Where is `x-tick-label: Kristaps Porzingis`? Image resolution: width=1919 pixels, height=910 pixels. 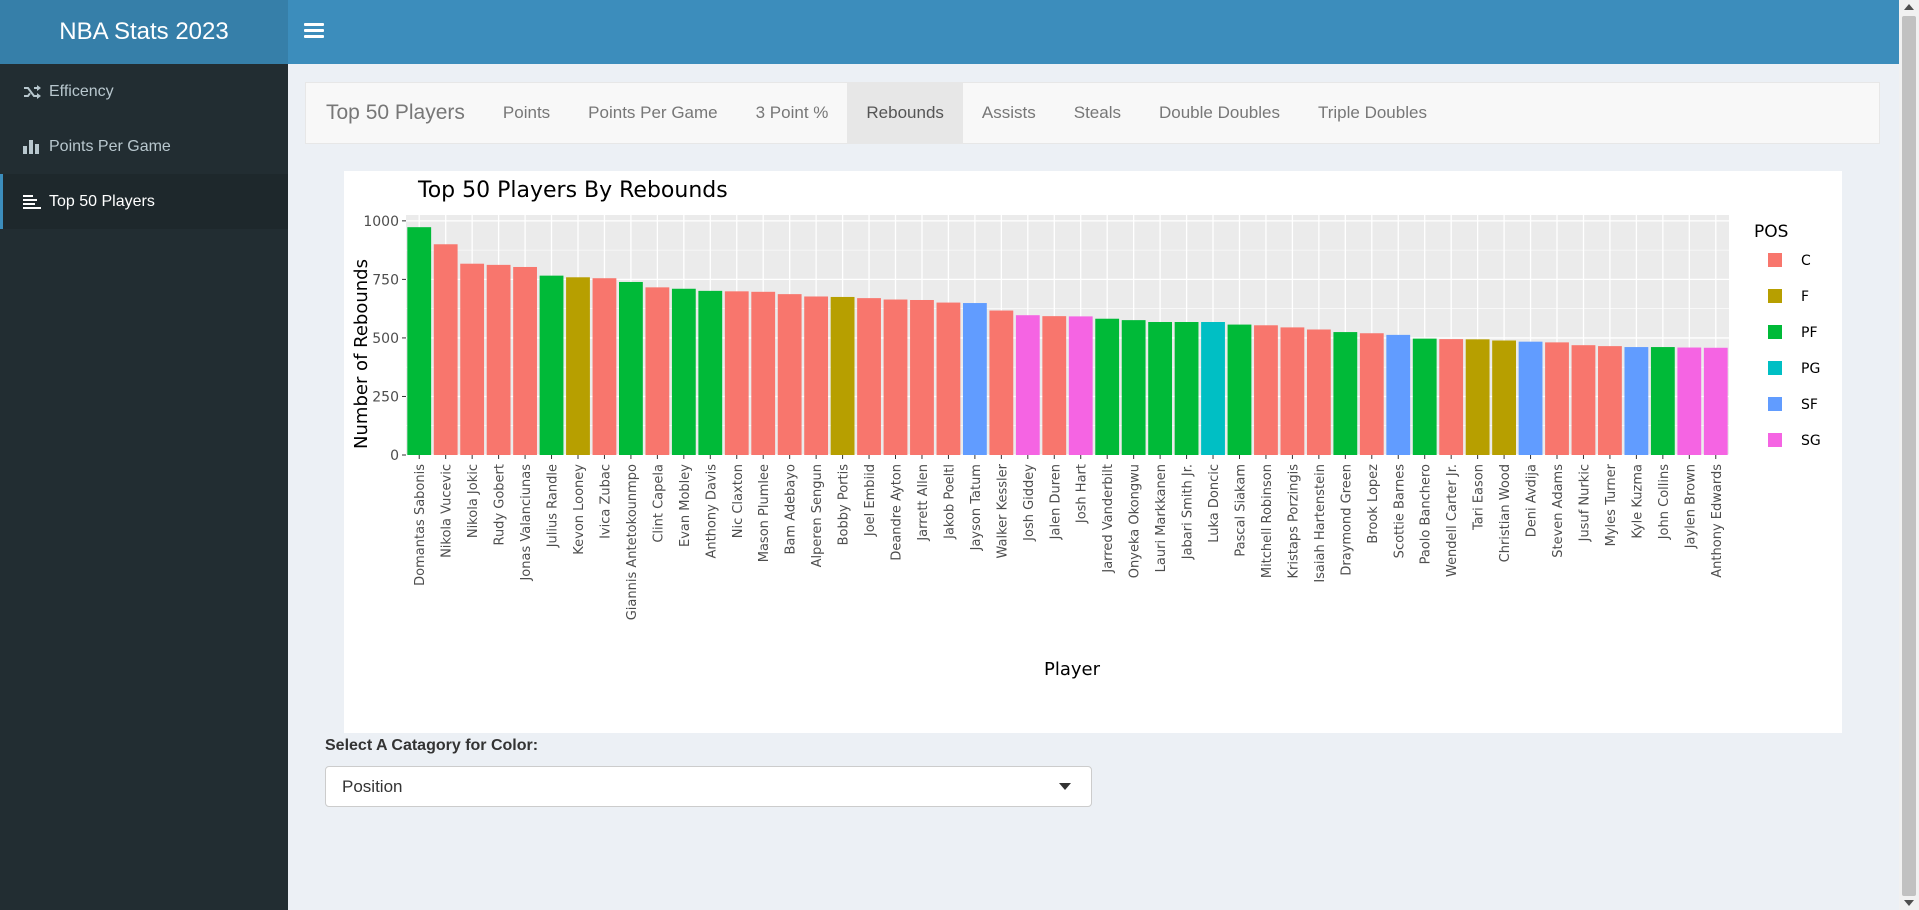 x-tick-label: Kristaps Porzingis is located at coordinates (1293, 521).